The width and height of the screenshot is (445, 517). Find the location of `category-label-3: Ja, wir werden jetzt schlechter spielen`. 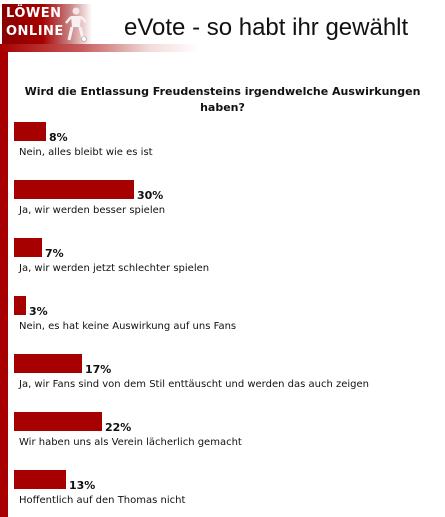

category-label-3: Ja, wir werden jetzt schlechter spielen is located at coordinates (113, 268).